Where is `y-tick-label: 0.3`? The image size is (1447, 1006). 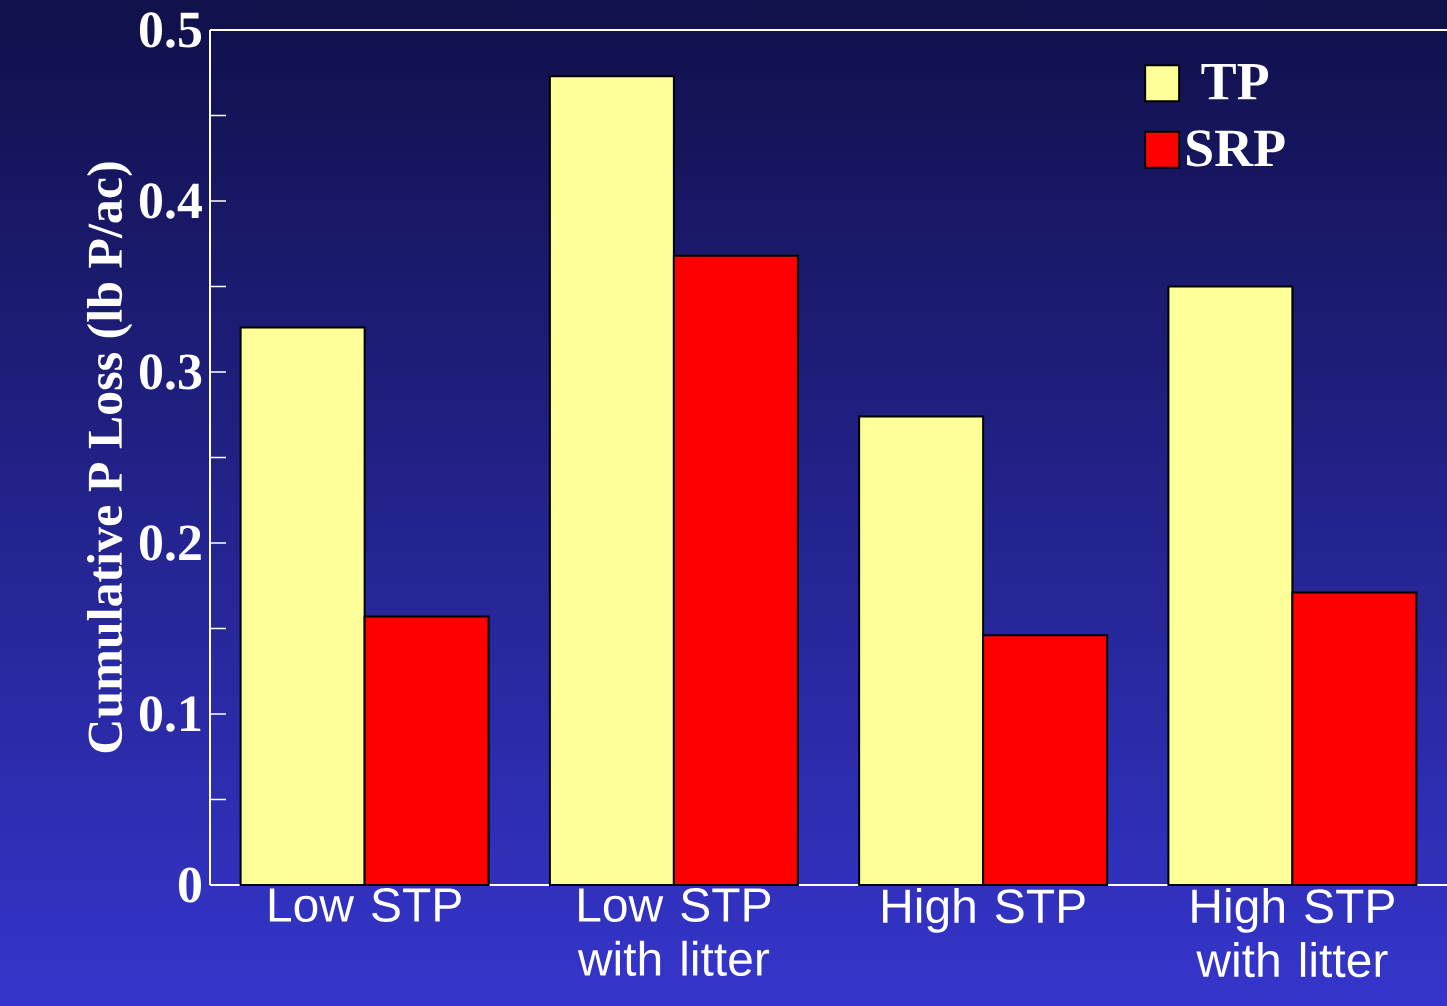
y-tick-label: 0.3 is located at coordinates (170, 372).